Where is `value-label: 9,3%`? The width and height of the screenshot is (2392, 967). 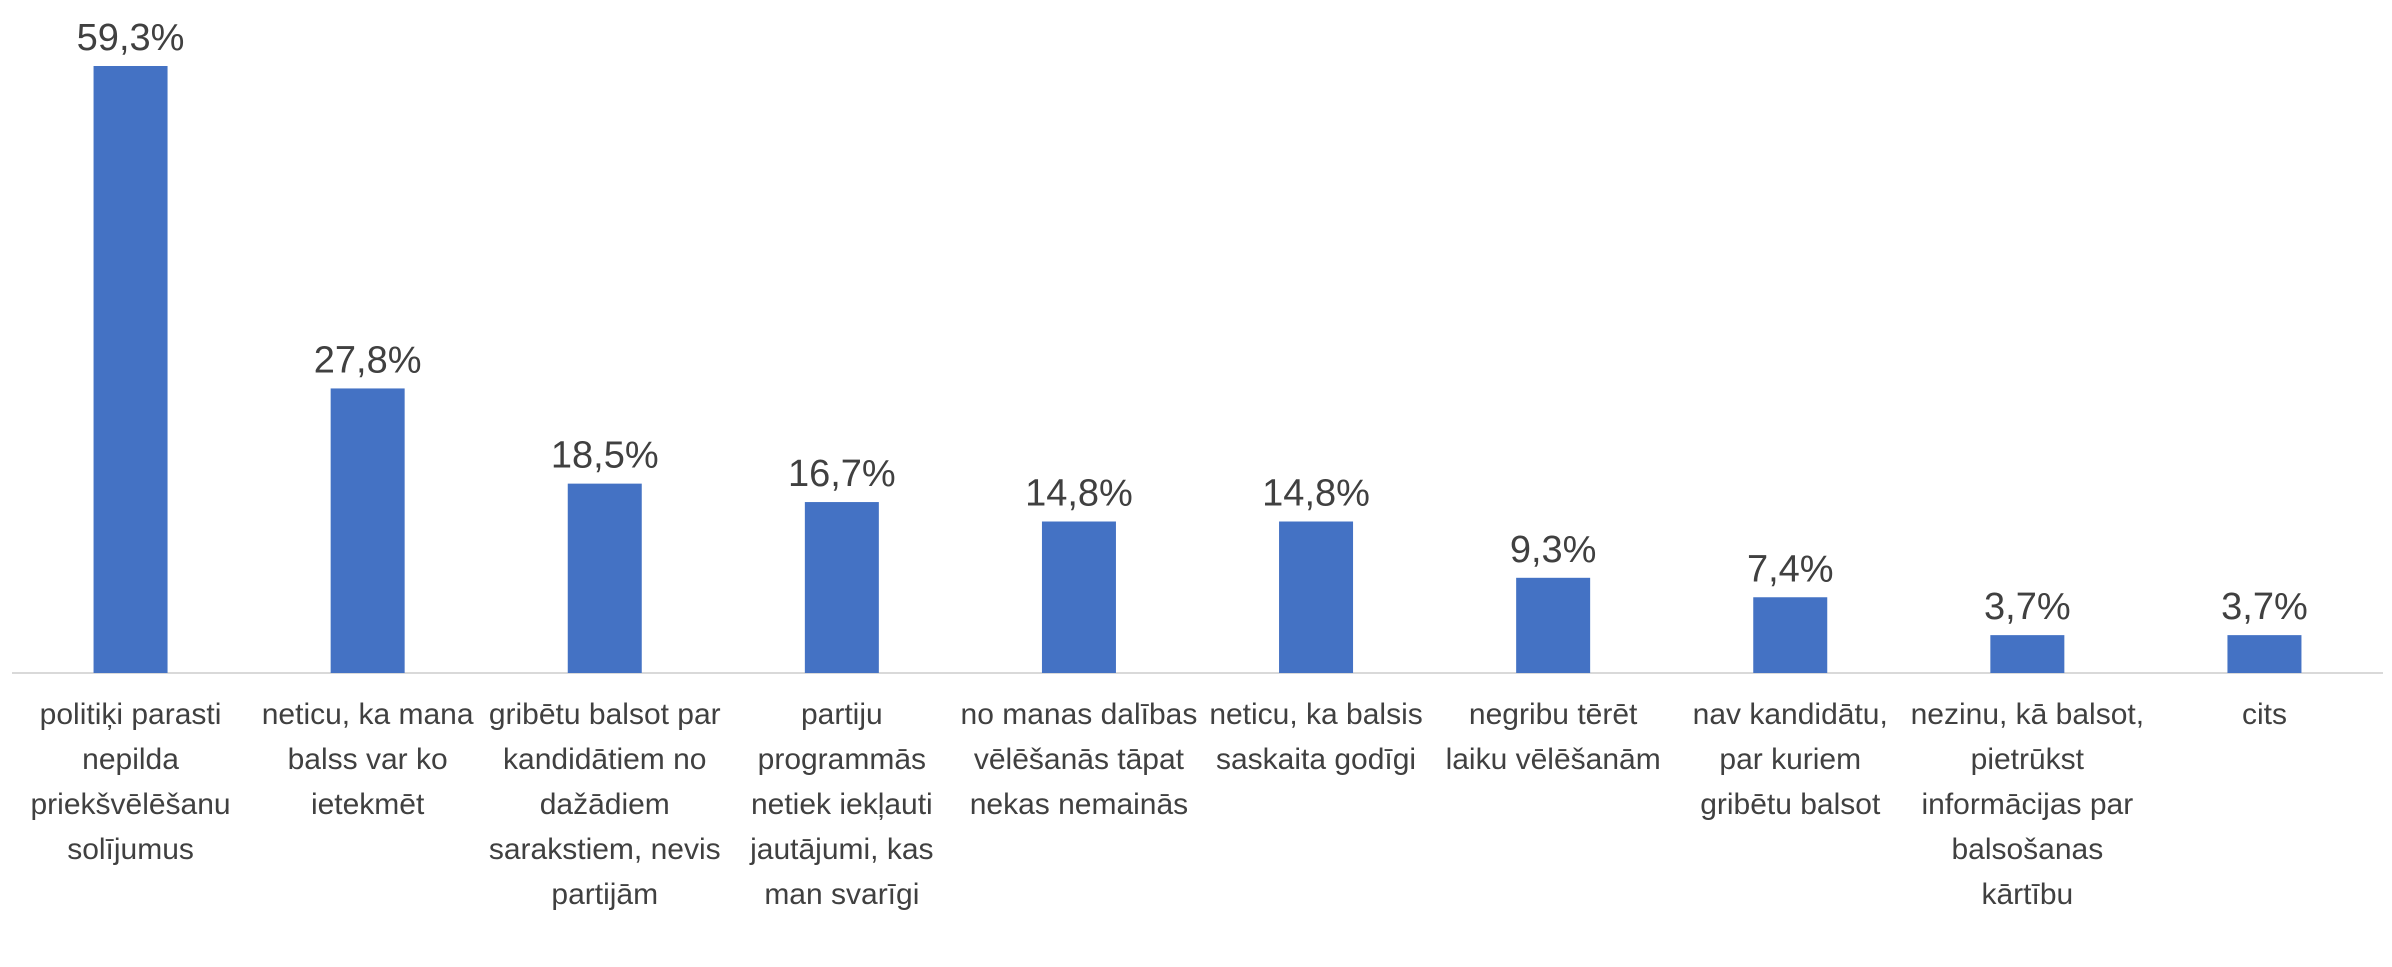 value-label: 9,3% is located at coordinates (1553, 550).